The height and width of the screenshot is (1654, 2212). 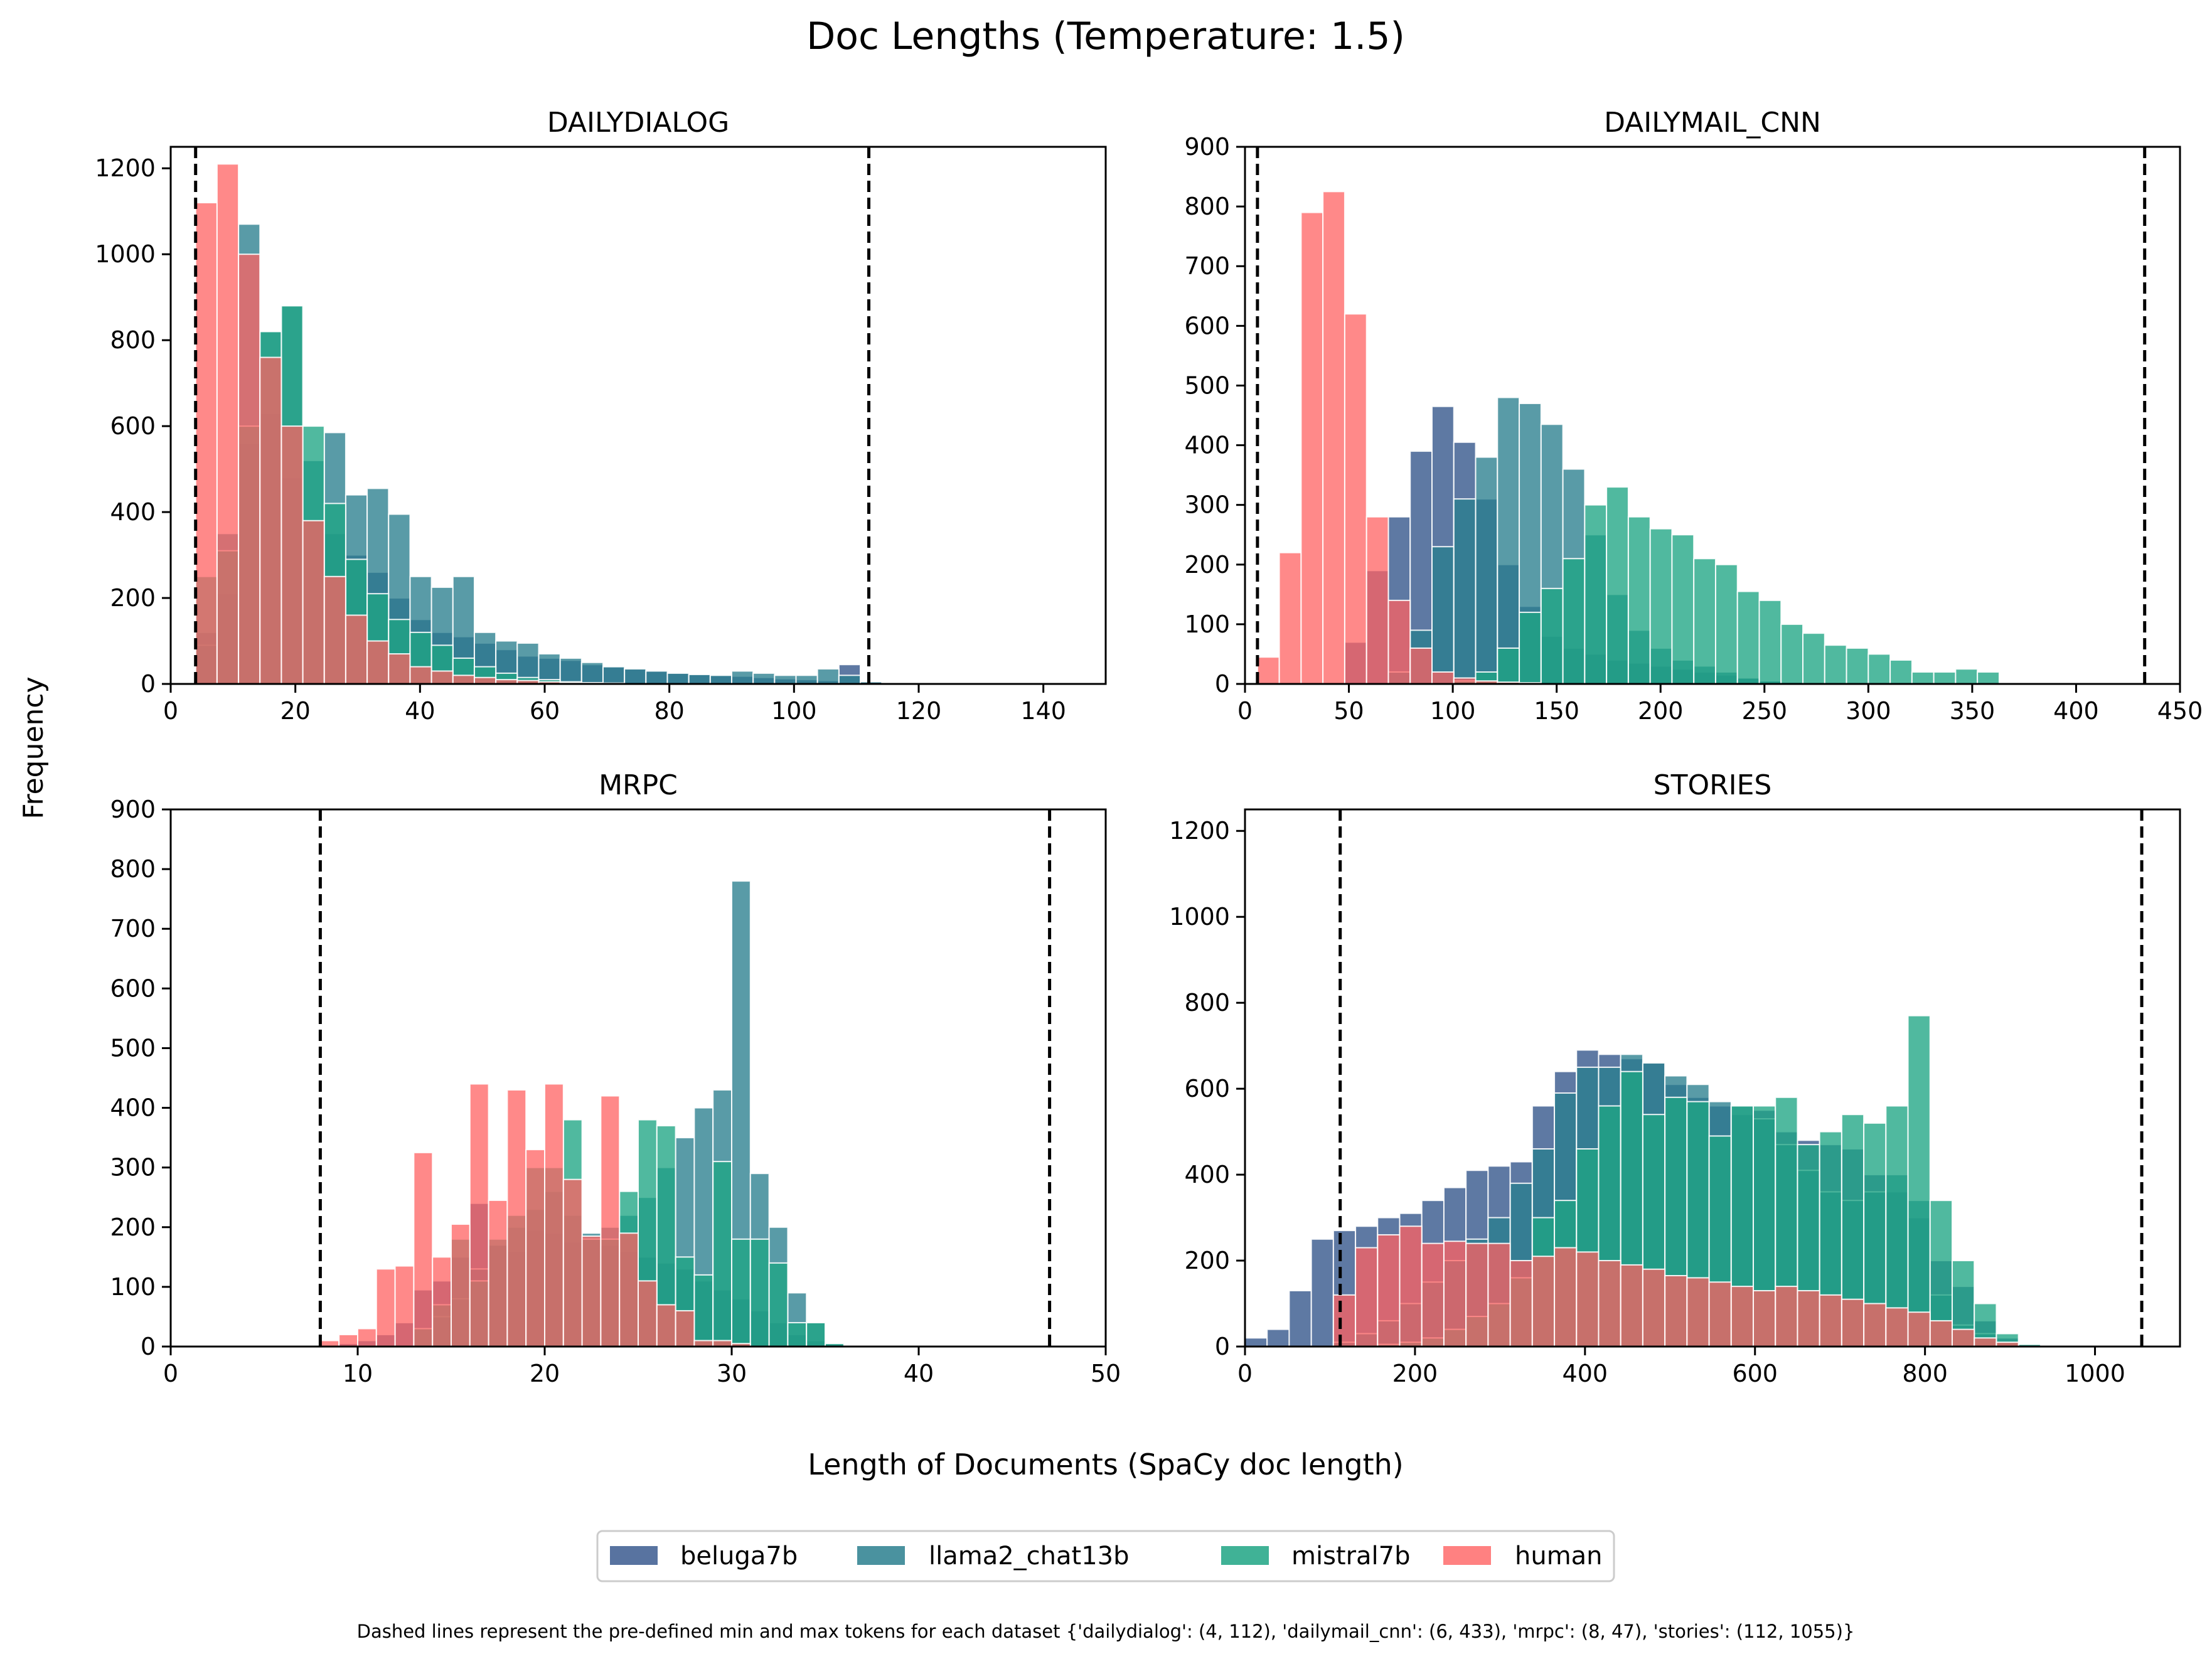 I want to click on legend-frame, so click(x=1105, y=1556).